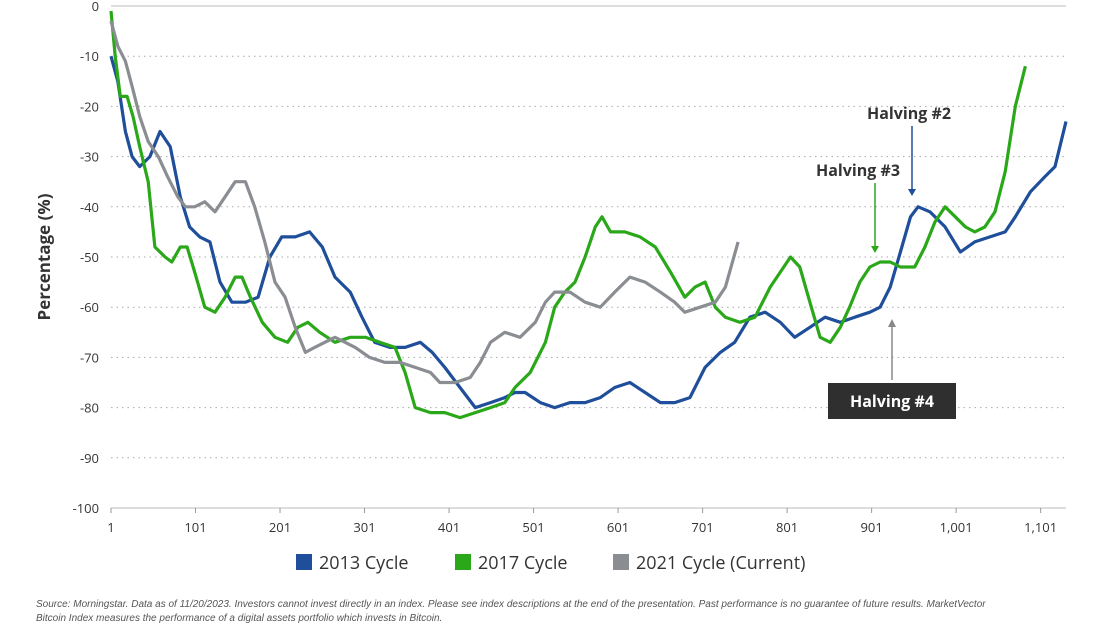 This screenshot has height=638, width=1110. I want to click on x-tick-label: 401, so click(449, 527).